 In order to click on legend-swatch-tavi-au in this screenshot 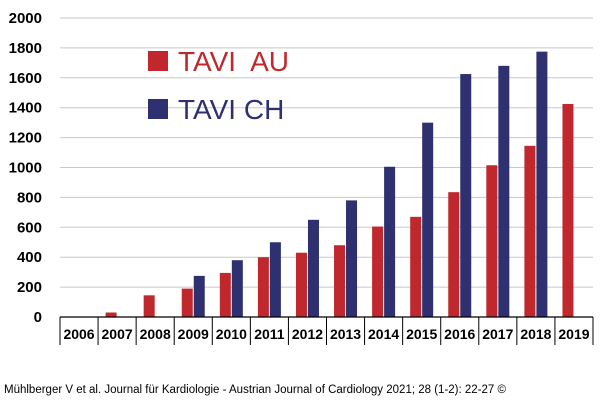, I will do `click(158, 61)`.